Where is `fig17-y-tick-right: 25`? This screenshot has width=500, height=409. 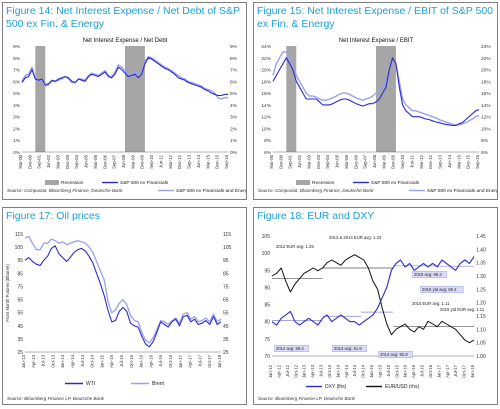 fig17-y-tick-right: 25 is located at coordinates (226, 353).